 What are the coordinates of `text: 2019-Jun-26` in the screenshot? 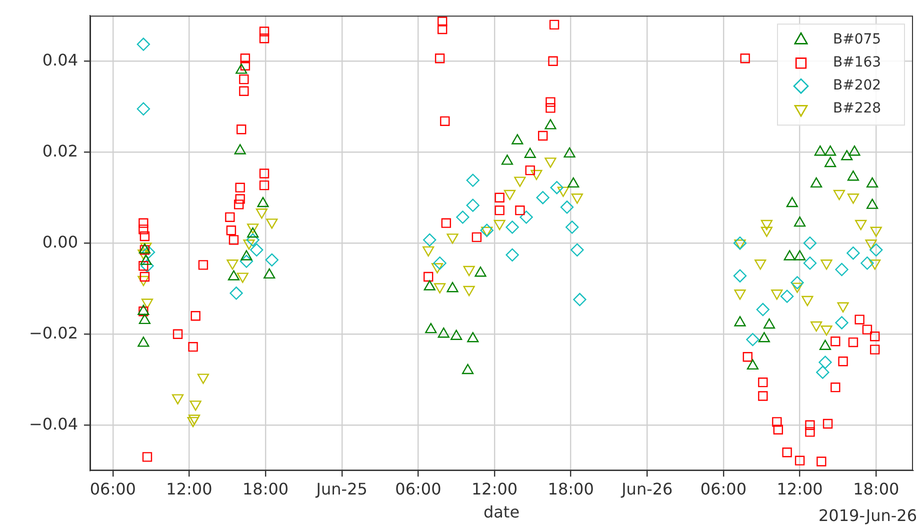 It's located at (867, 515).